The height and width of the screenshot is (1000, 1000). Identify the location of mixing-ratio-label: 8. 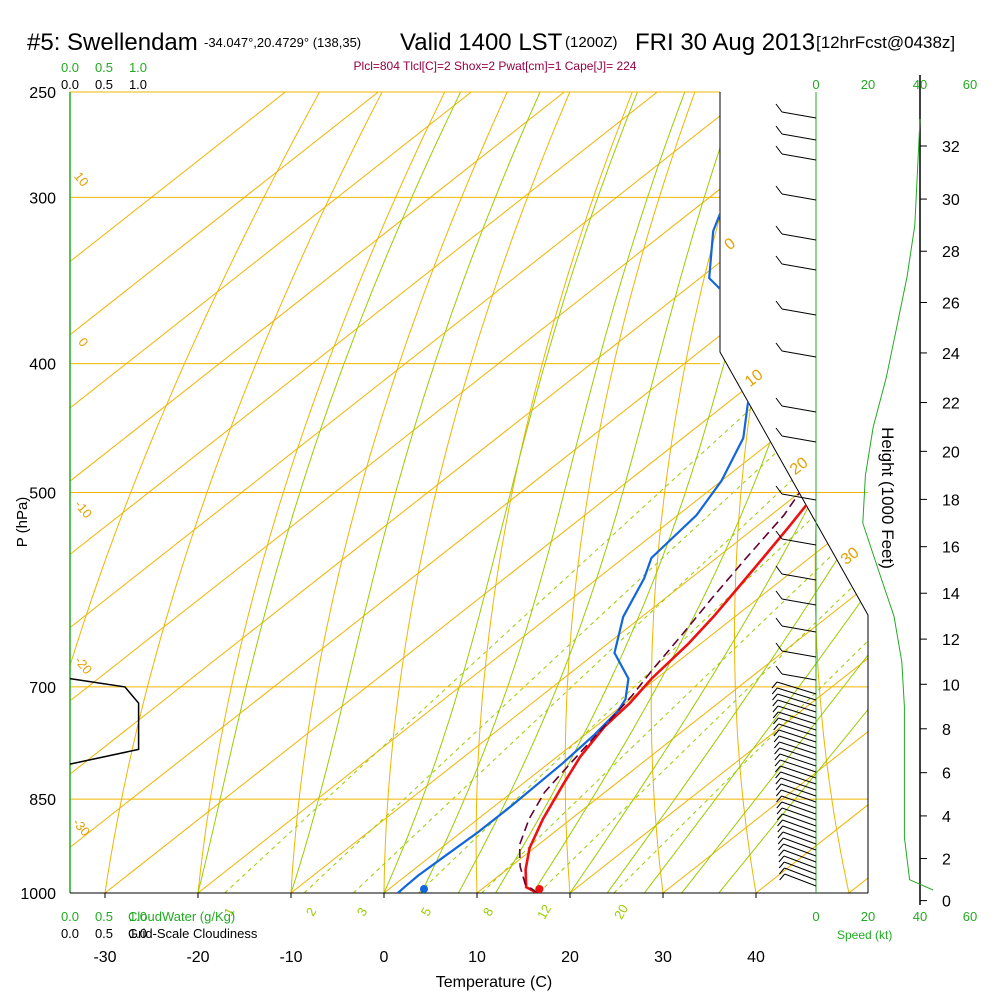
(488, 912).